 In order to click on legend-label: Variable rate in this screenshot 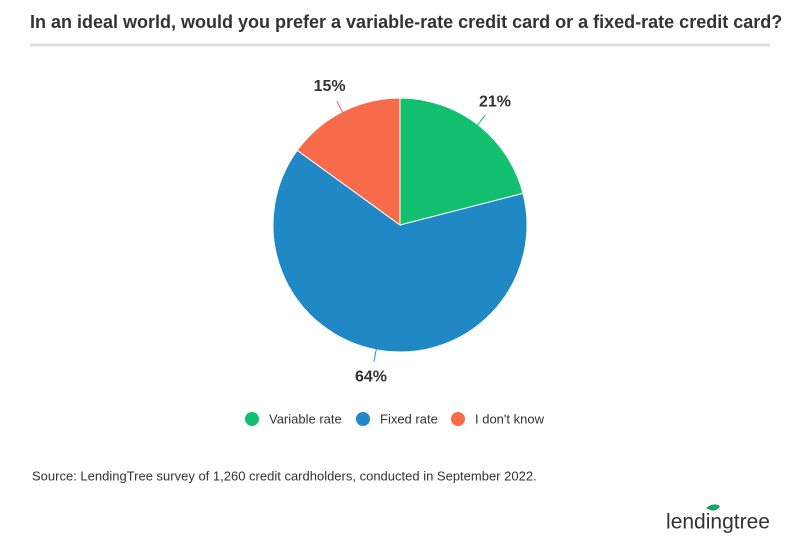, I will do `click(305, 418)`.